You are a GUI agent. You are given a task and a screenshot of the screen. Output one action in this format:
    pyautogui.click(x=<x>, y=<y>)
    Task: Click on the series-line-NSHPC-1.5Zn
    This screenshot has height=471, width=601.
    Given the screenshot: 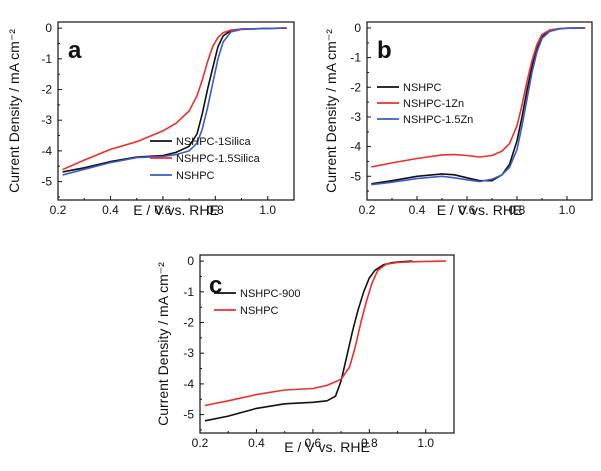 What is the action you would take?
    pyautogui.click(x=478, y=106)
    